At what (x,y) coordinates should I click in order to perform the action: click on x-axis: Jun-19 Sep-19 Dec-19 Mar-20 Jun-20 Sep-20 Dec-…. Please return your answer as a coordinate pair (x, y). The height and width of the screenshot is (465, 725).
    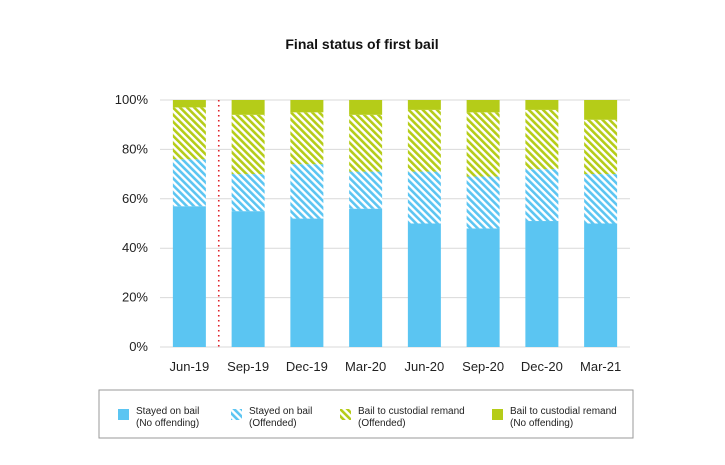
    Looking at the image, I should click on (396, 366).